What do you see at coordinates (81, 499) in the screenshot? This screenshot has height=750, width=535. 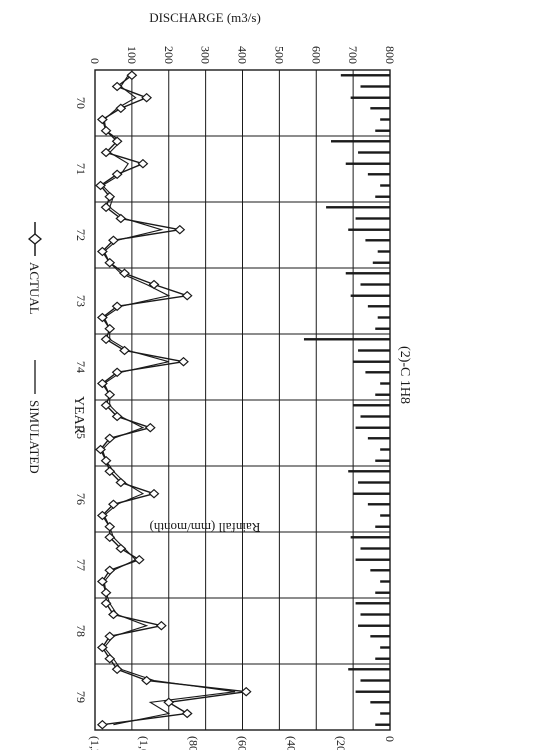 I see `x-tick-label: 76` at bounding box center [81, 499].